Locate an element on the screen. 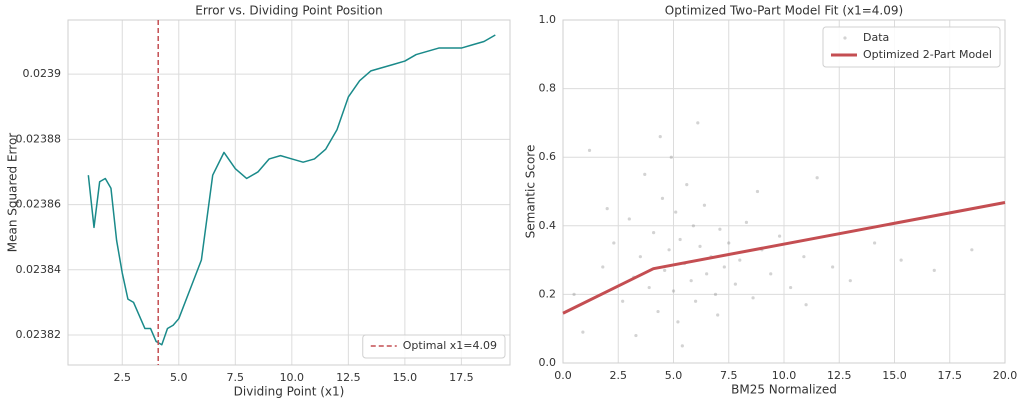 Image resolution: width=1024 pixels, height=403 pixels. y-axis-title: Mean Squared Error is located at coordinates (13, 193).